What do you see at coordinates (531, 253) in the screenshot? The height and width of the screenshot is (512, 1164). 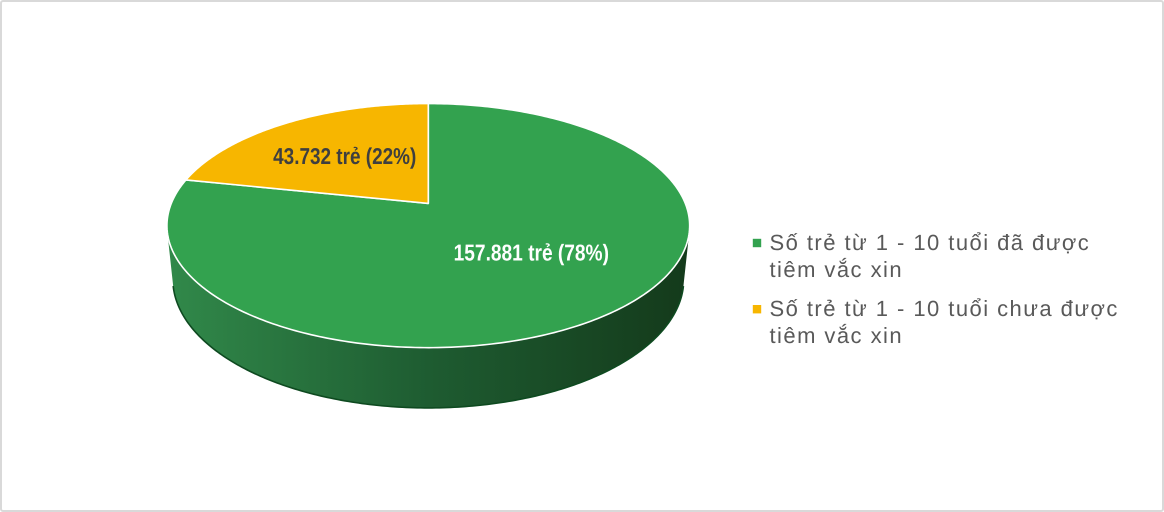 I see `svg-text: 157.881 trẻ (78%)` at bounding box center [531, 253].